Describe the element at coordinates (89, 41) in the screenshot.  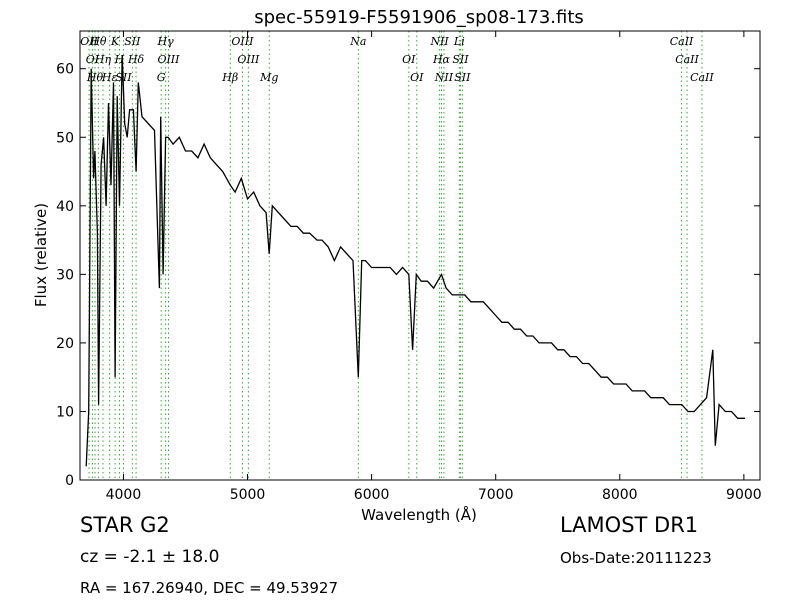
I see `line-label: OII` at that location.